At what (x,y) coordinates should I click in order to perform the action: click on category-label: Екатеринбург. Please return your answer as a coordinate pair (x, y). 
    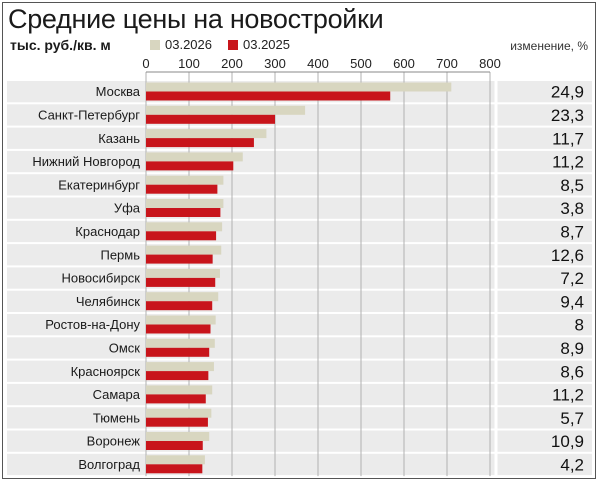
    Looking at the image, I should click on (99, 184).